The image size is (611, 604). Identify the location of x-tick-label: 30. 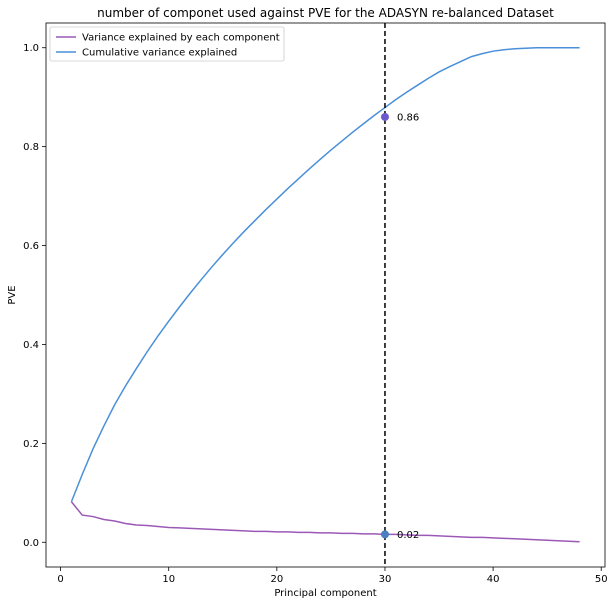
(385, 579).